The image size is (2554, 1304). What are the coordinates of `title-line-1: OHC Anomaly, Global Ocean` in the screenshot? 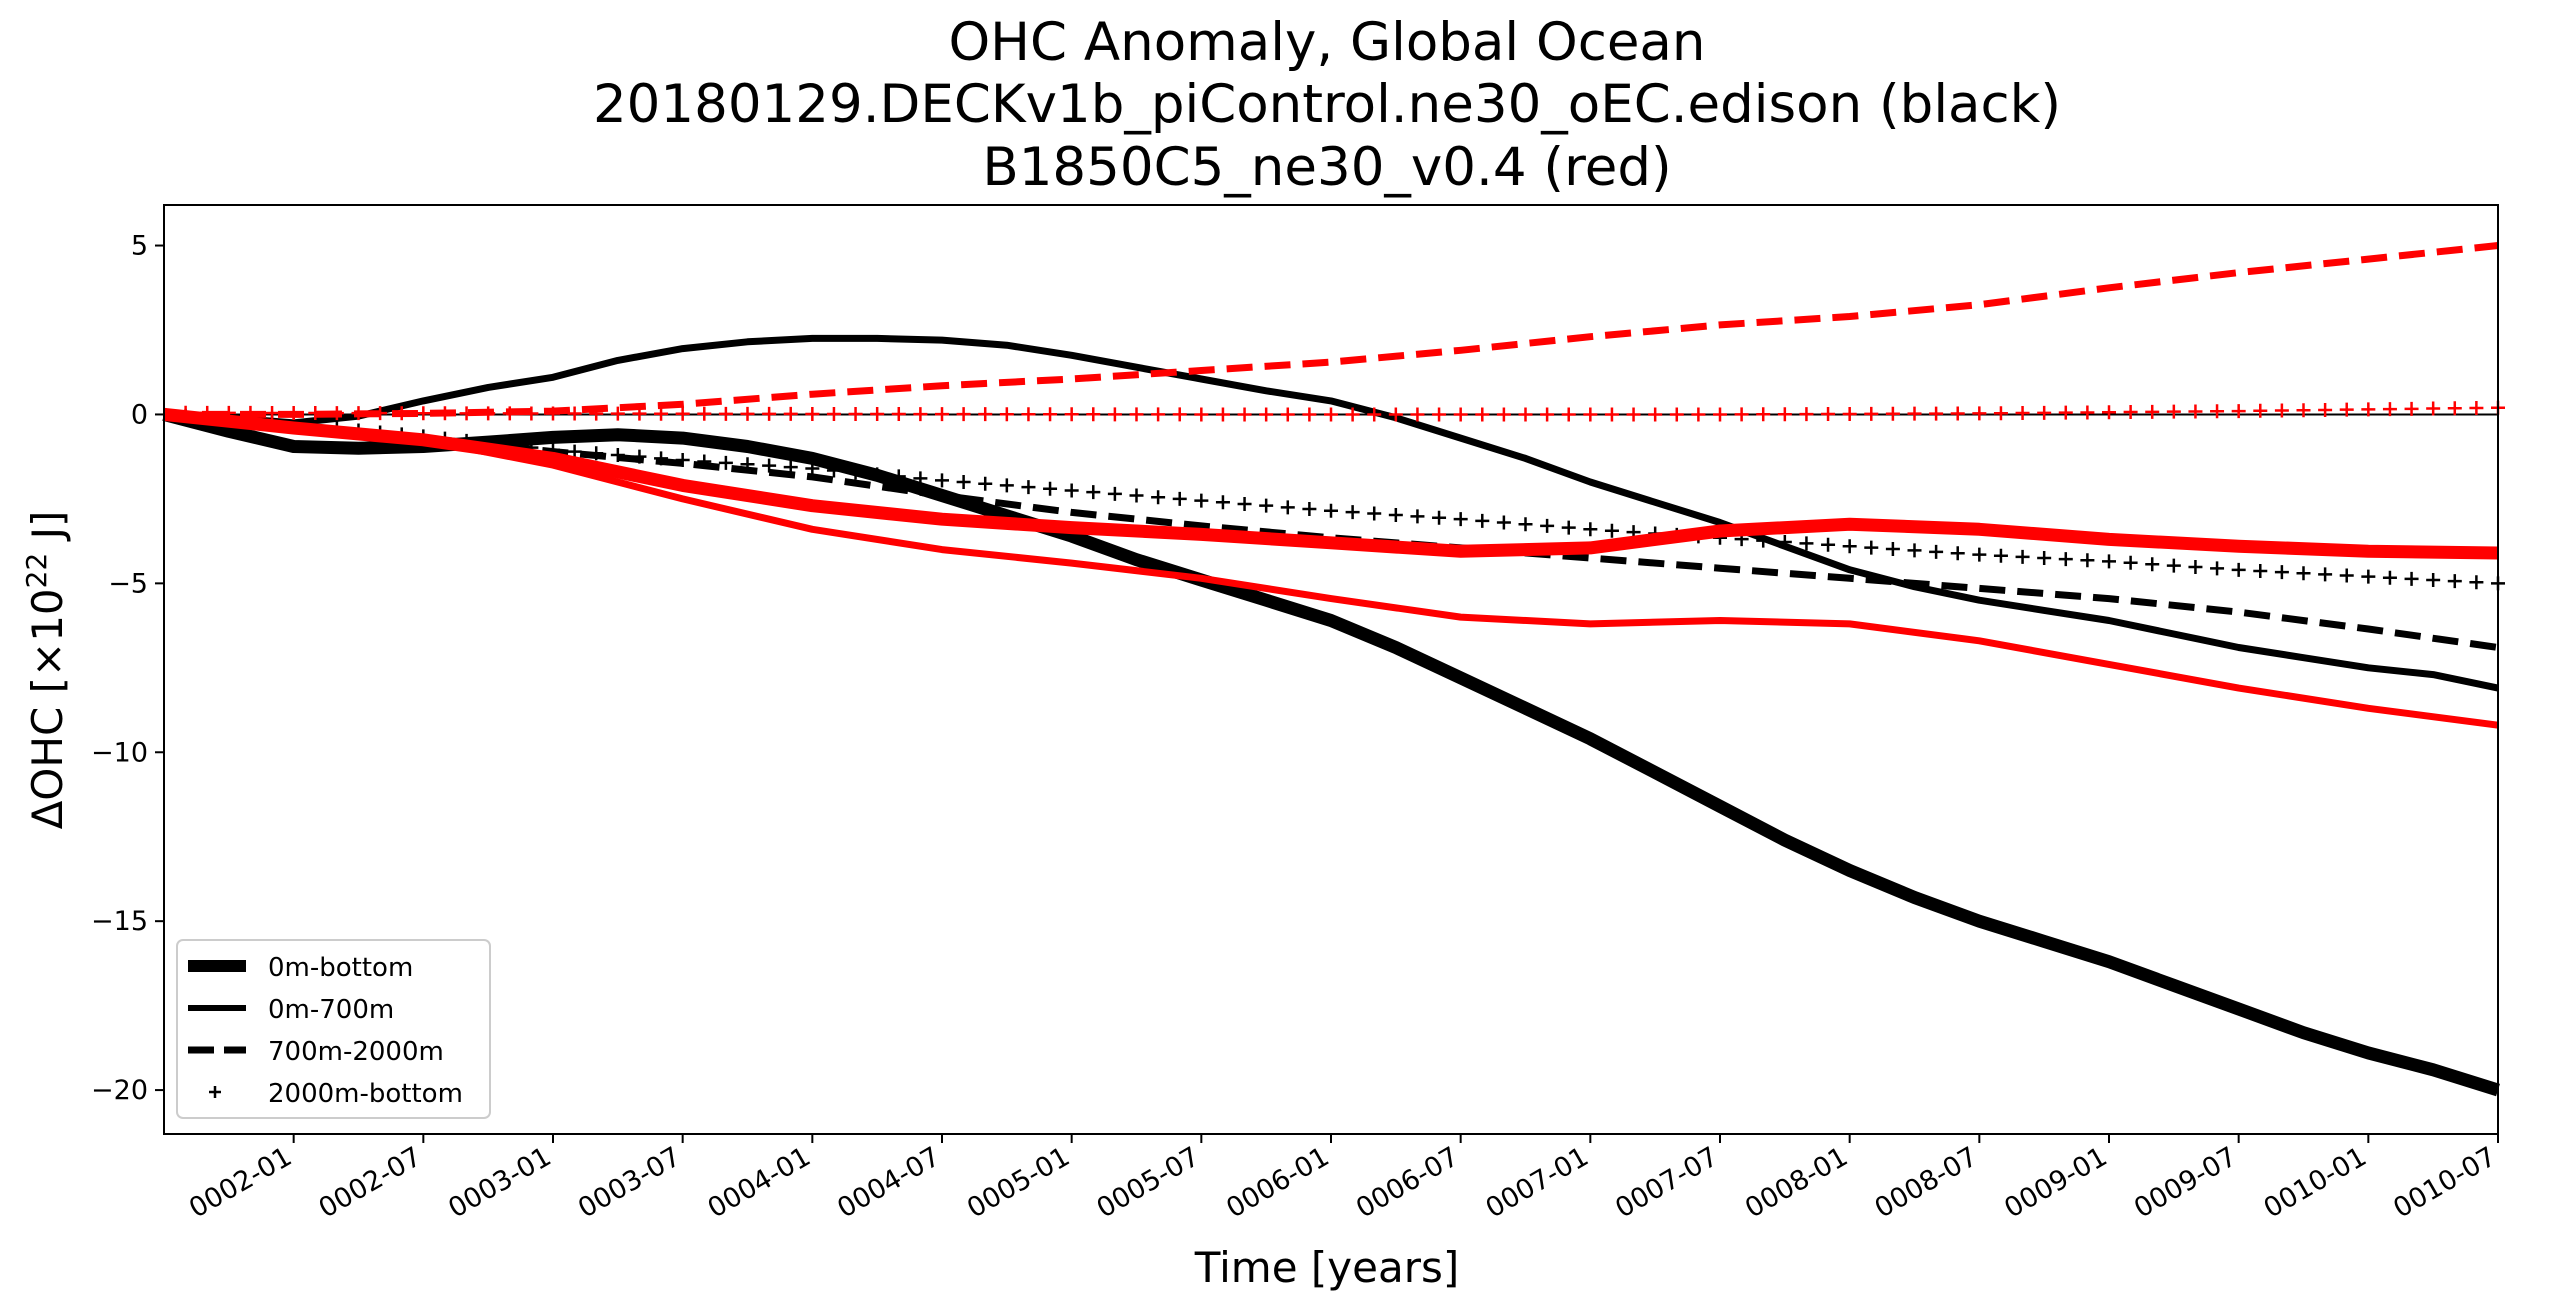 It's located at (1326, 42).